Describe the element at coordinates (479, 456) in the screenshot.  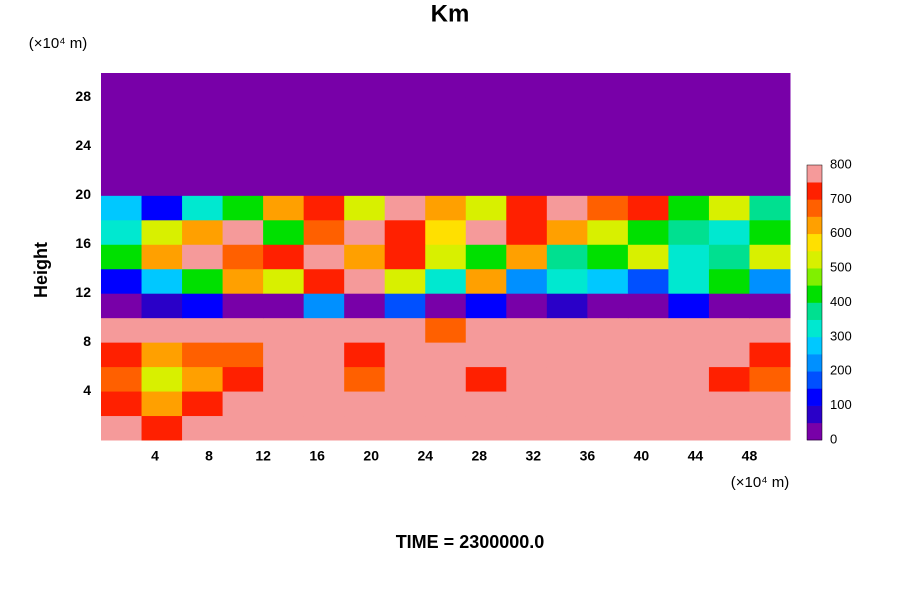
I see `x-tick-label: 28` at that location.